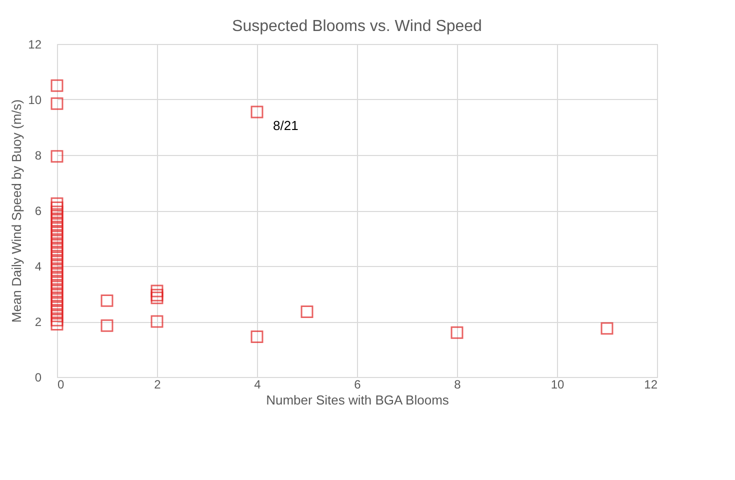  I want to click on x-tick-label: 6, so click(358, 385).